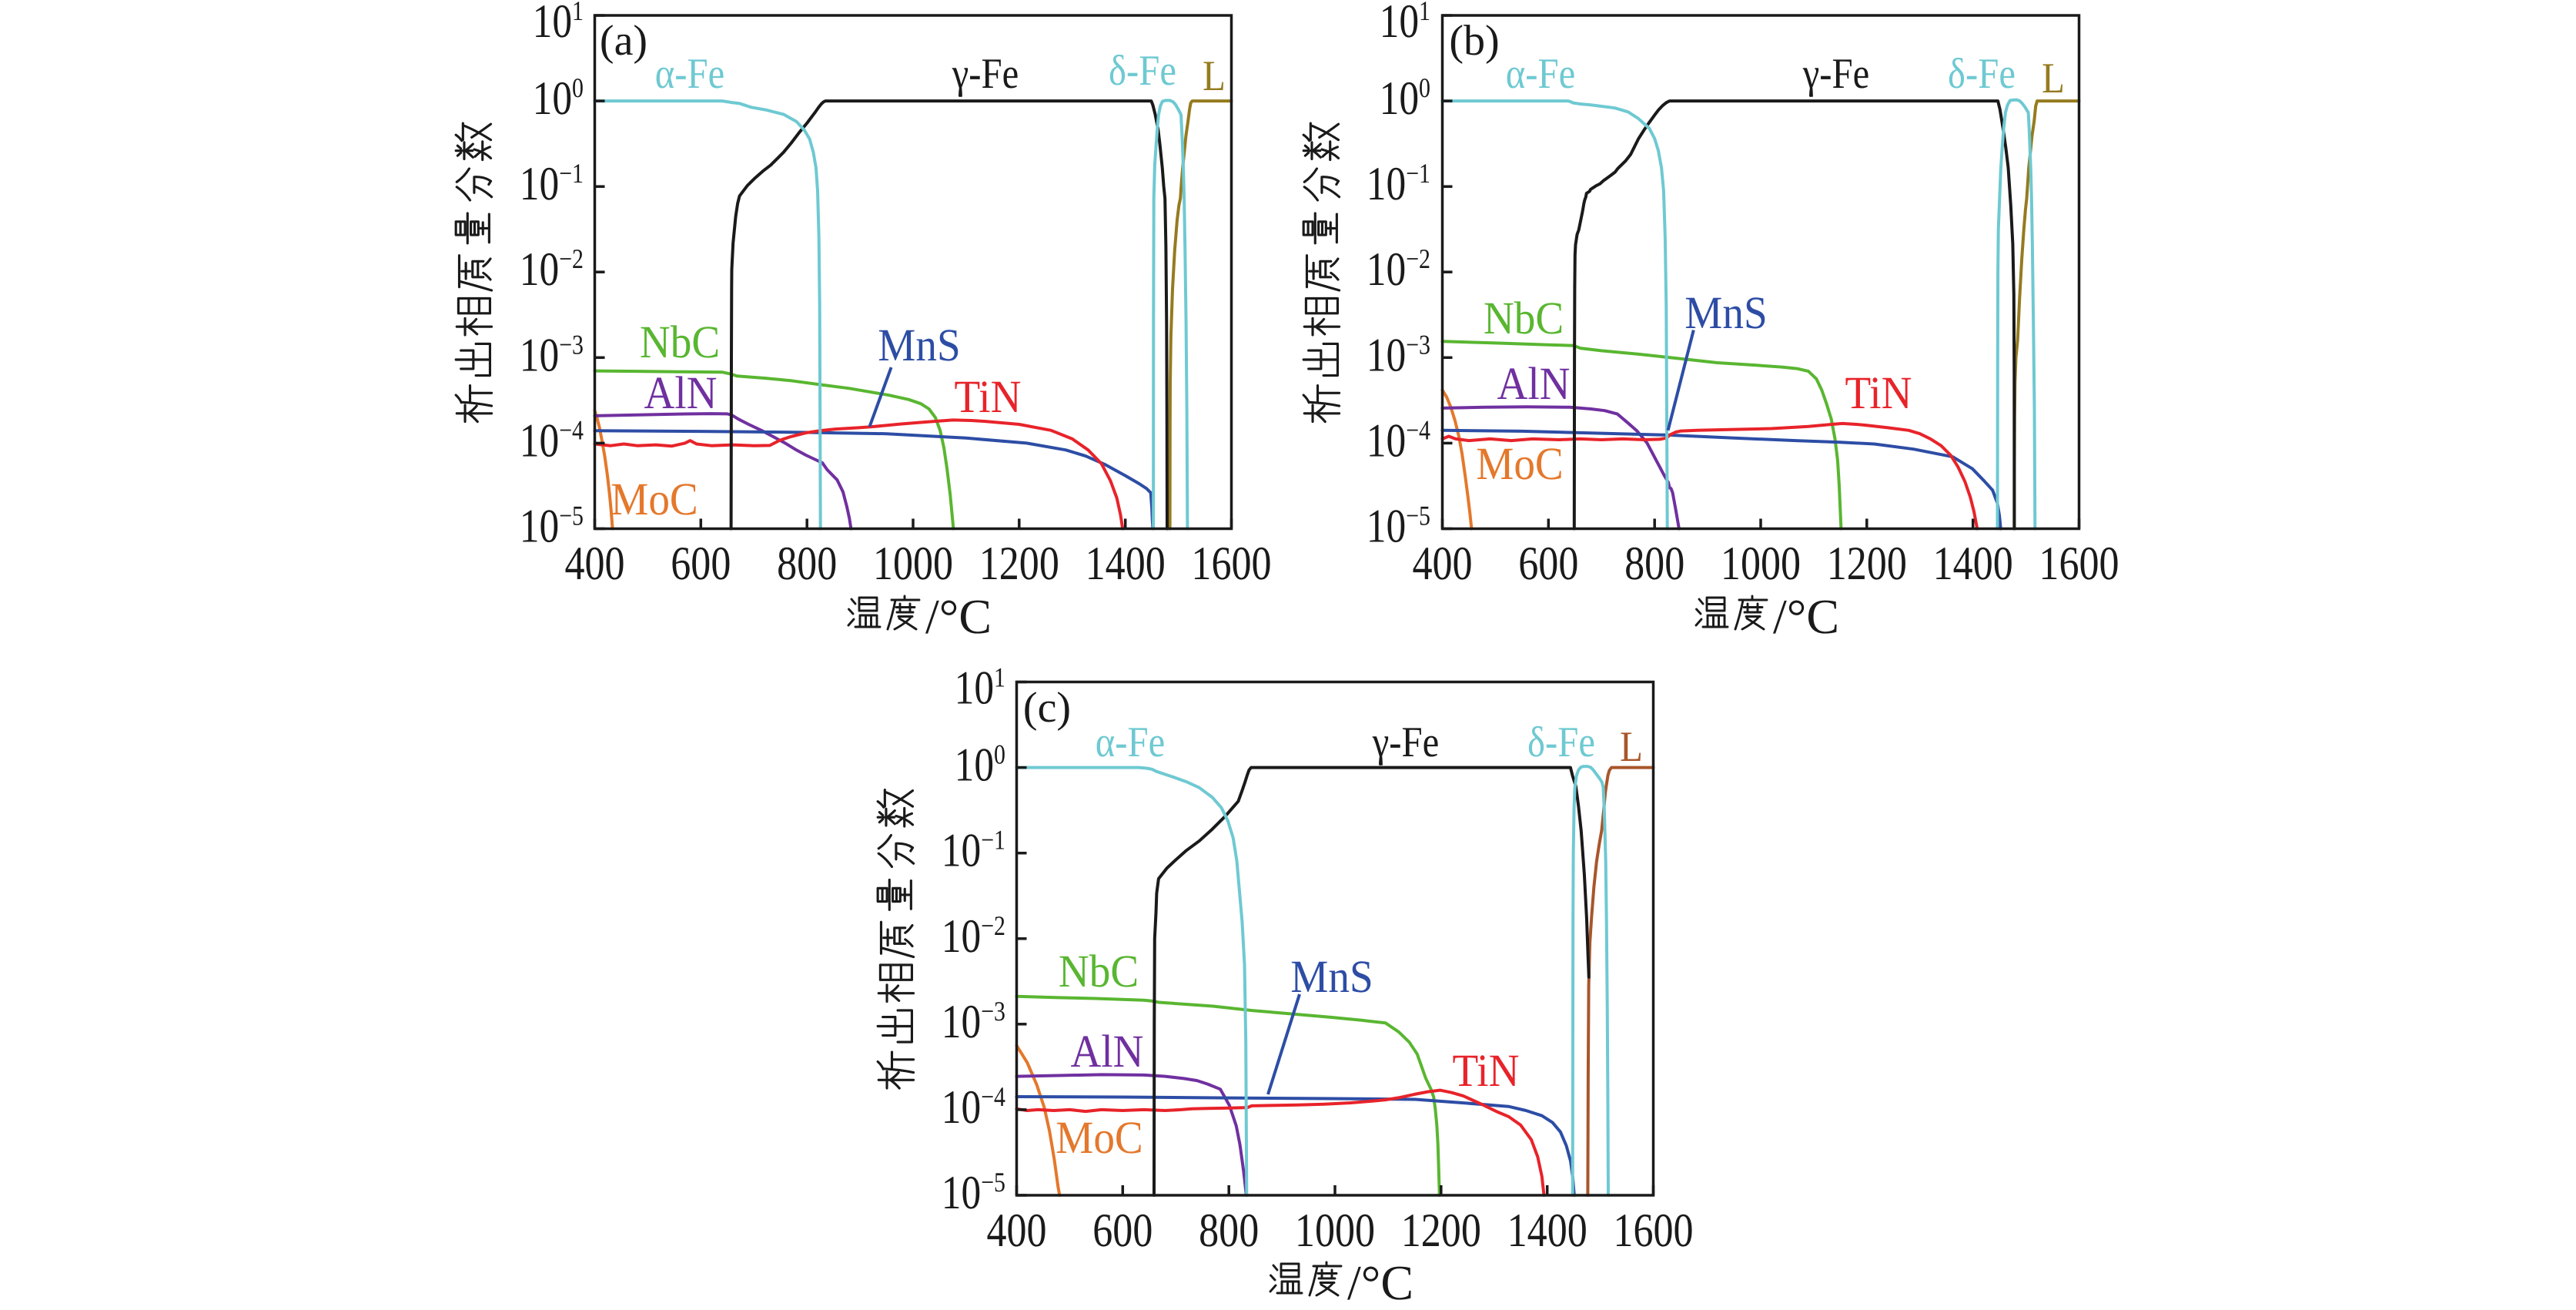 Image resolution: width=2576 pixels, height=1310 pixels. I want to click on svg-text: (a), so click(624, 41).